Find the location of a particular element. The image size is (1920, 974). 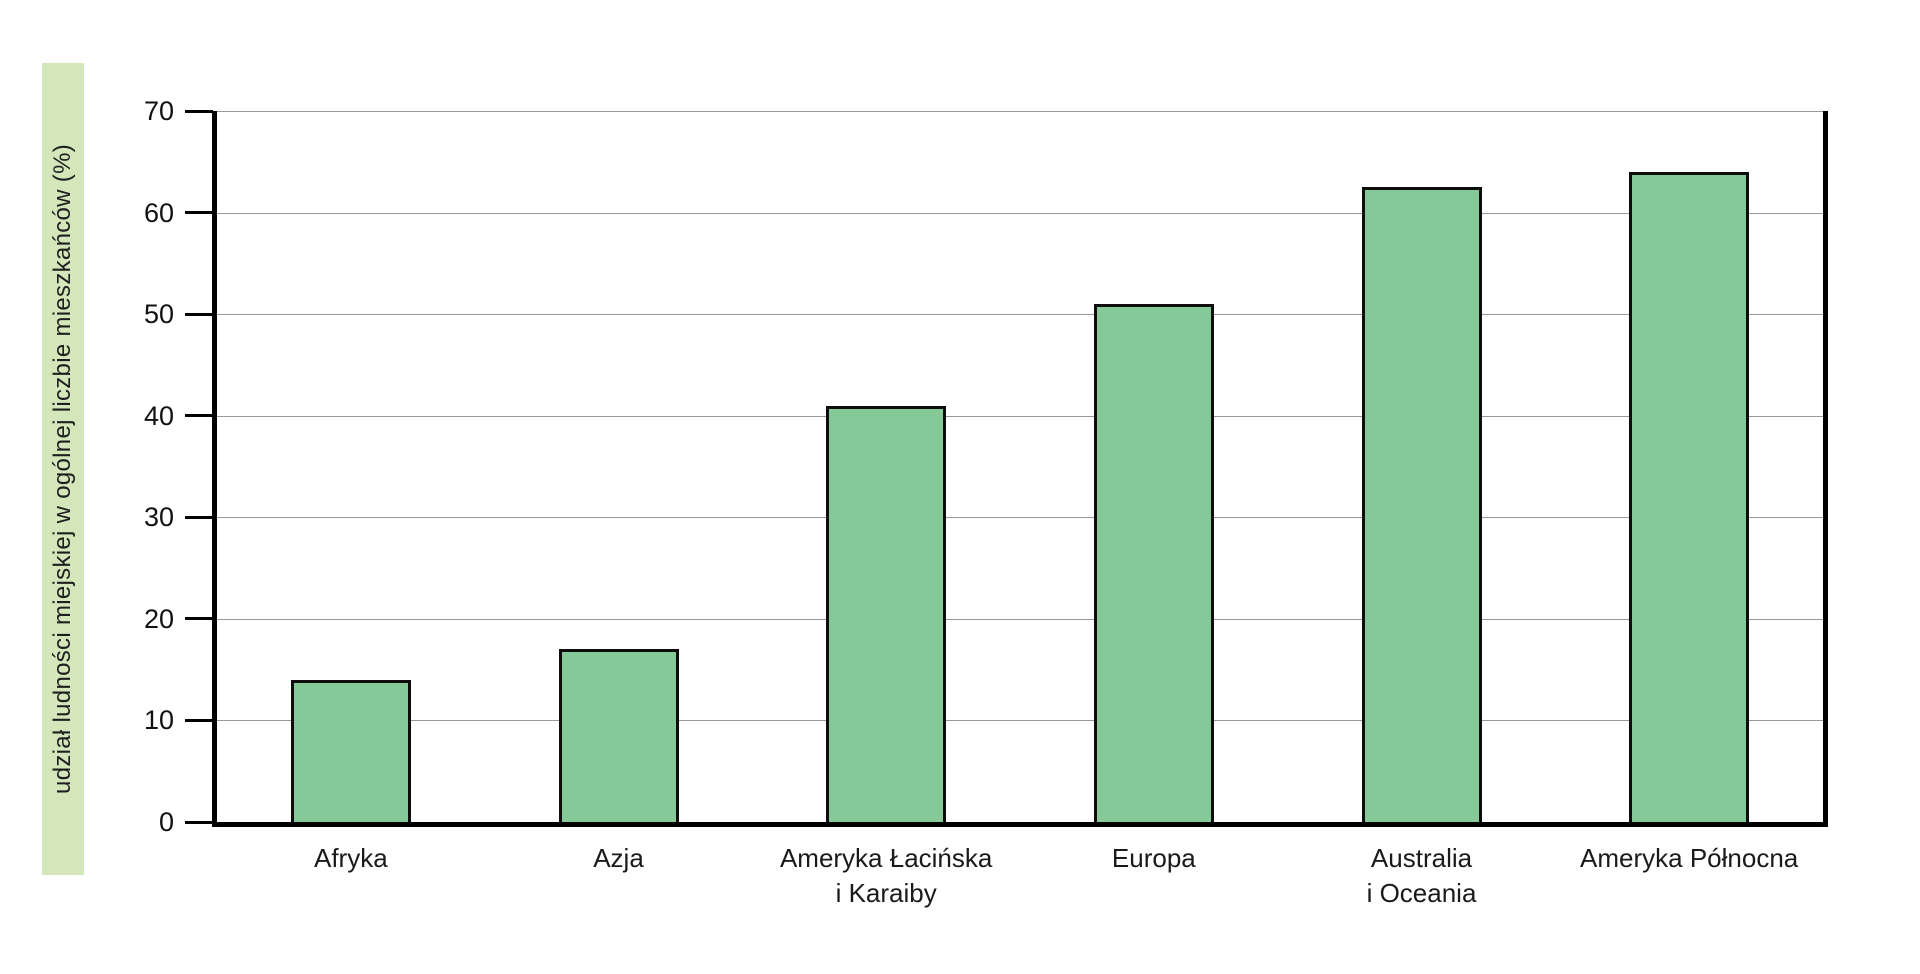

x-category-label: Europa is located at coordinates (1153, 858).